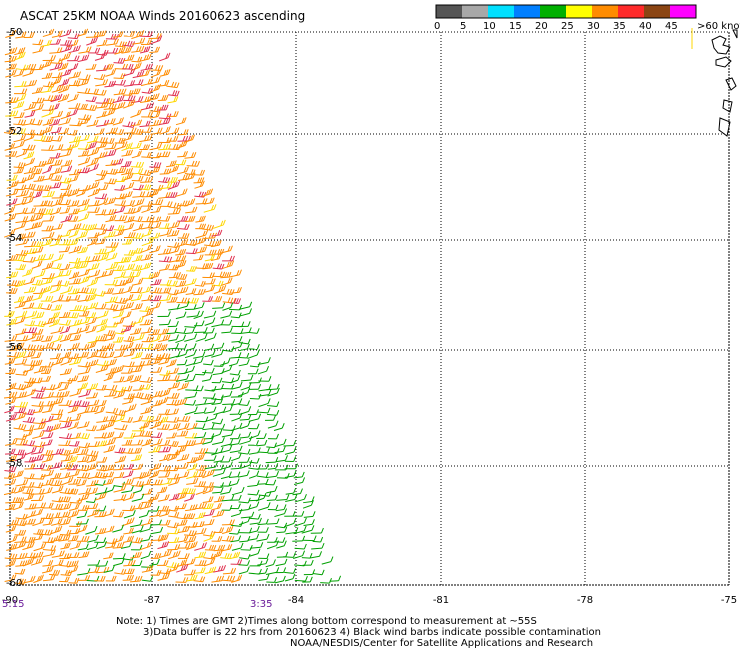  What do you see at coordinates (527, 11) in the screenshot?
I see `scale-swatch` at bounding box center [527, 11].